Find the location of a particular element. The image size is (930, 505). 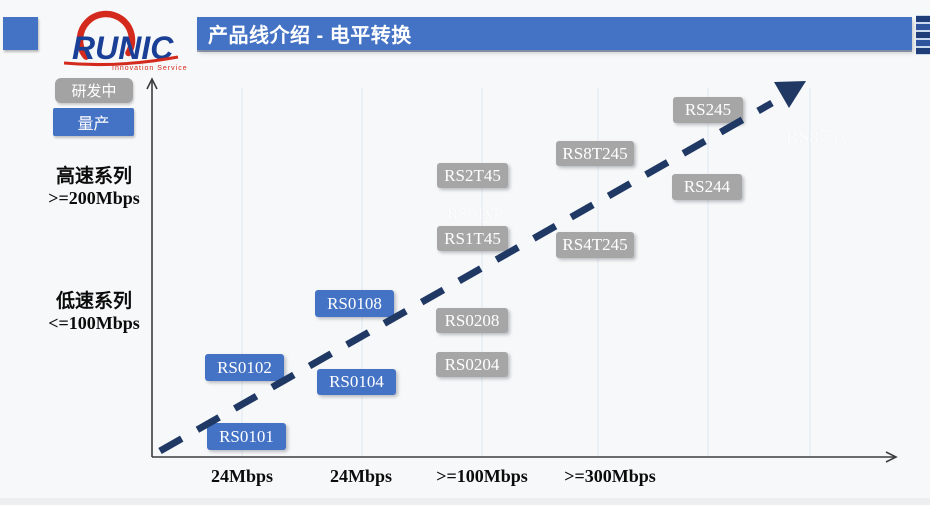

y-band-label-high-speed: 高速系列 >=200Mbps is located at coordinates (94, 187).